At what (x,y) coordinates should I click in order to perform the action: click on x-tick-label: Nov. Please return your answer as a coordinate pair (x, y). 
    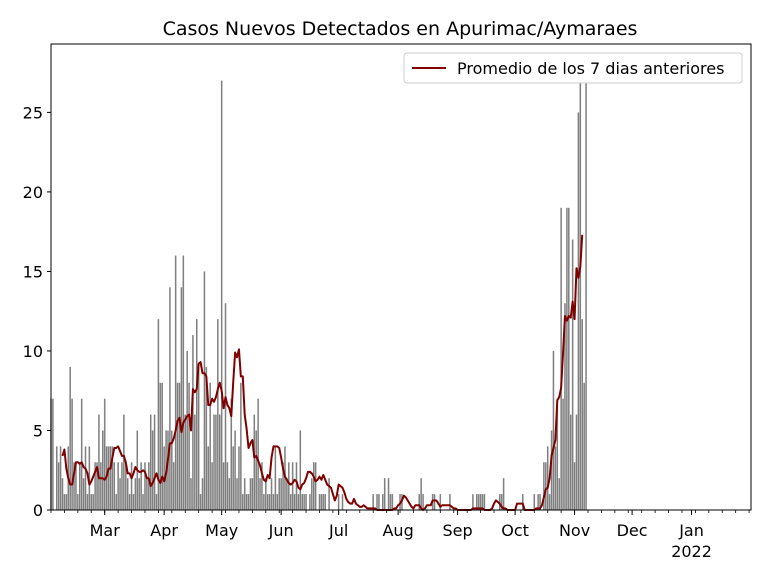
    Looking at the image, I should click on (574, 530).